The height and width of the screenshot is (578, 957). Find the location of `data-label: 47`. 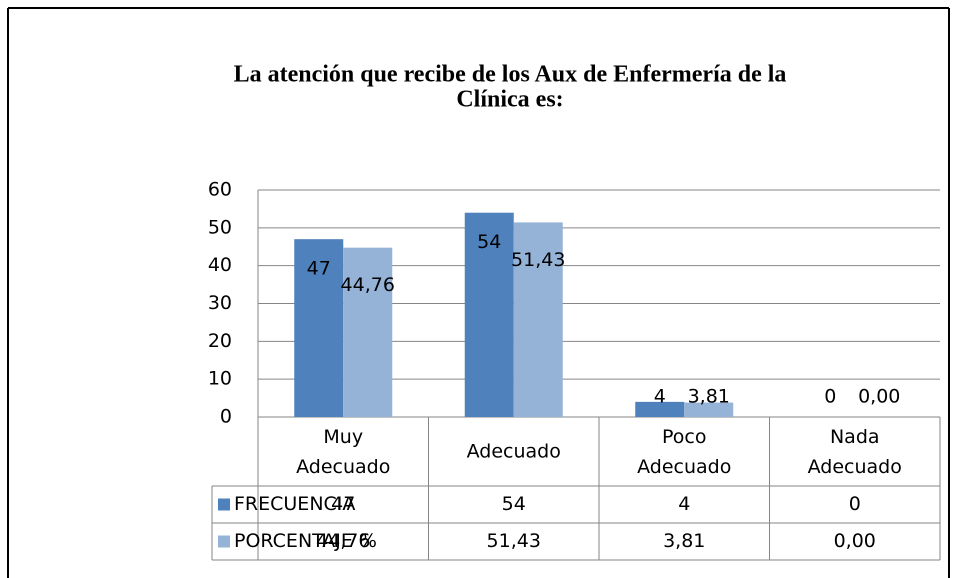

data-label: 47 is located at coordinates (319, 269).